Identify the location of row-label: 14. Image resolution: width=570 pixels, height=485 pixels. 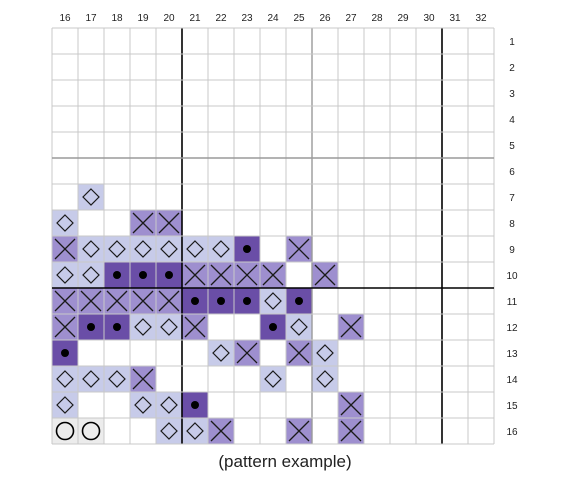
(512, 380).